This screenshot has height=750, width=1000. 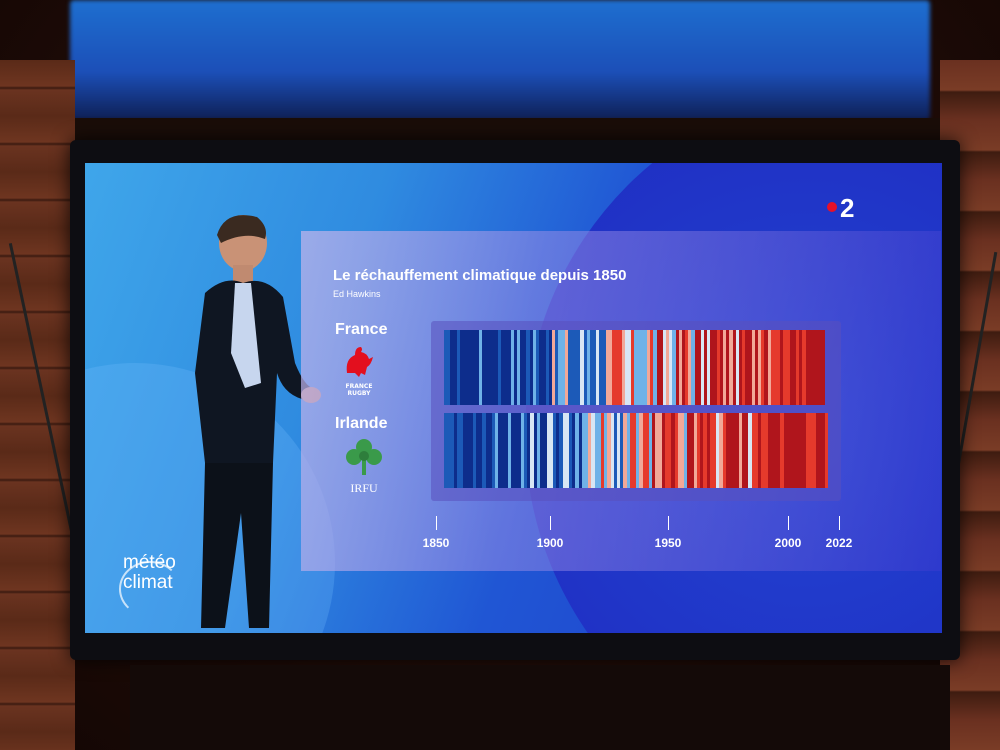 What do you see at coordinates (550, 543) in the screenshot?
I see `axis-tick-label: 1900` at bounding box center [550, 543].